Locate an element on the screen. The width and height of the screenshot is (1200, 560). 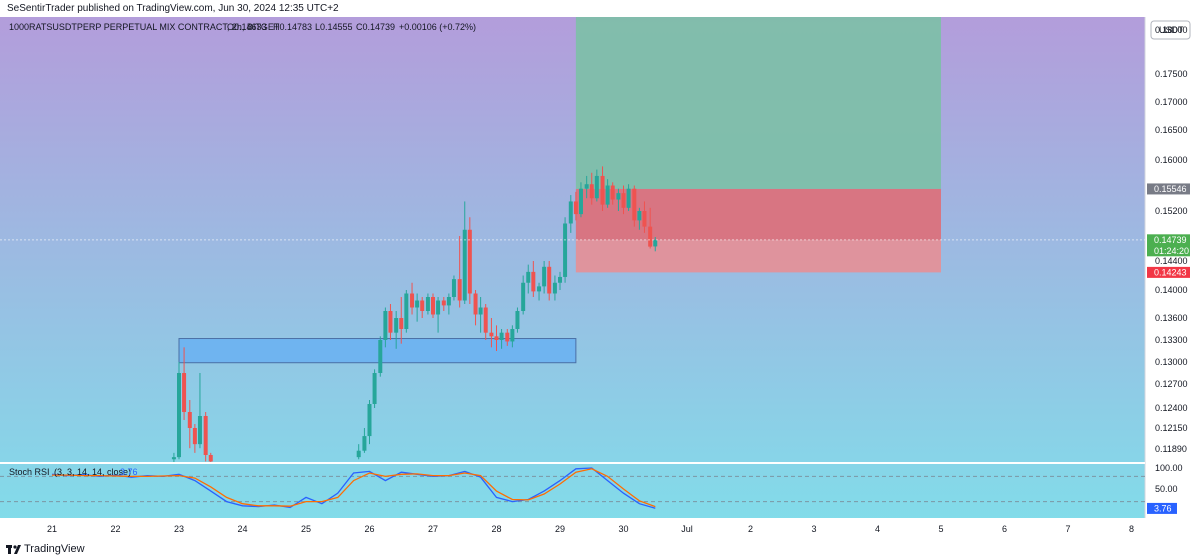
target-entry-label: 0.15546 is located at coordinates (1170, 189).